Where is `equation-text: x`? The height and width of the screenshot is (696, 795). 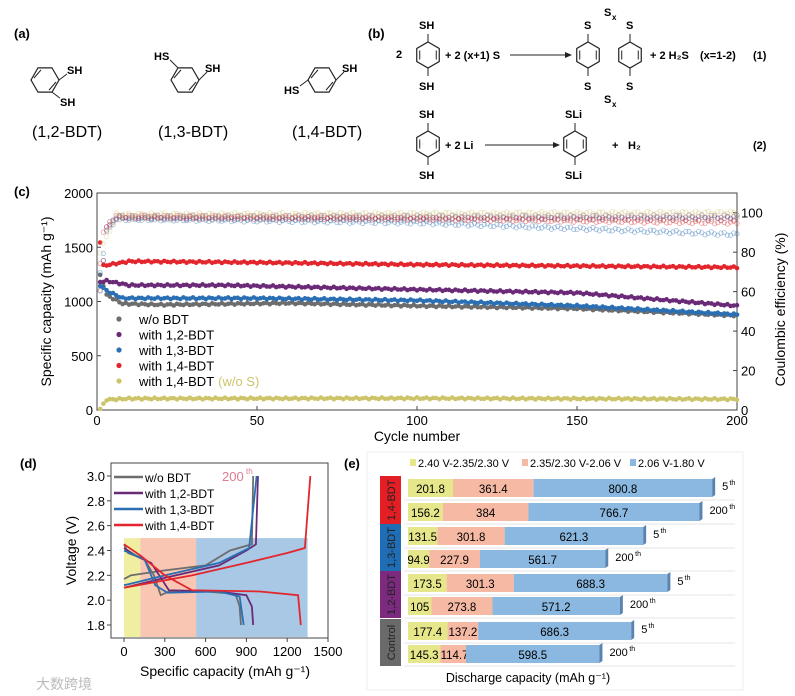
equation-text: x is located at coordinates (614, 104).